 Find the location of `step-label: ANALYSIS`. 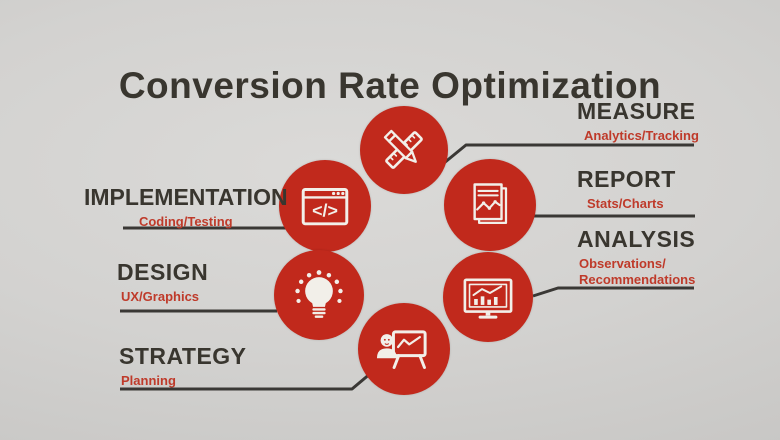

step-label: ANALYSIS is located at coordinates (636, 239).